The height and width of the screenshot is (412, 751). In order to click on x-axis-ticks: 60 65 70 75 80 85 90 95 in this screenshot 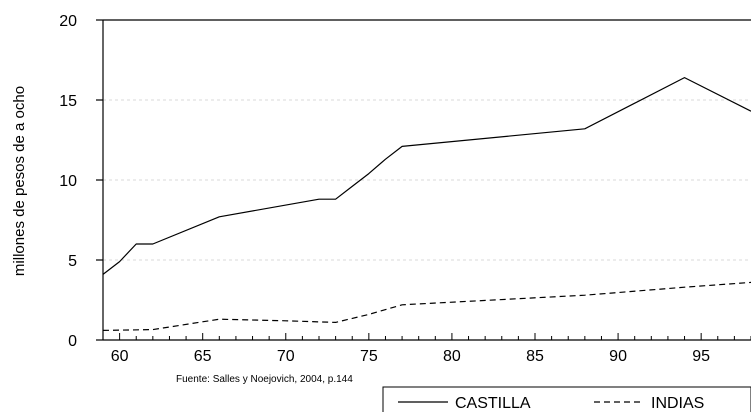, I will do `click(426, 349)`.